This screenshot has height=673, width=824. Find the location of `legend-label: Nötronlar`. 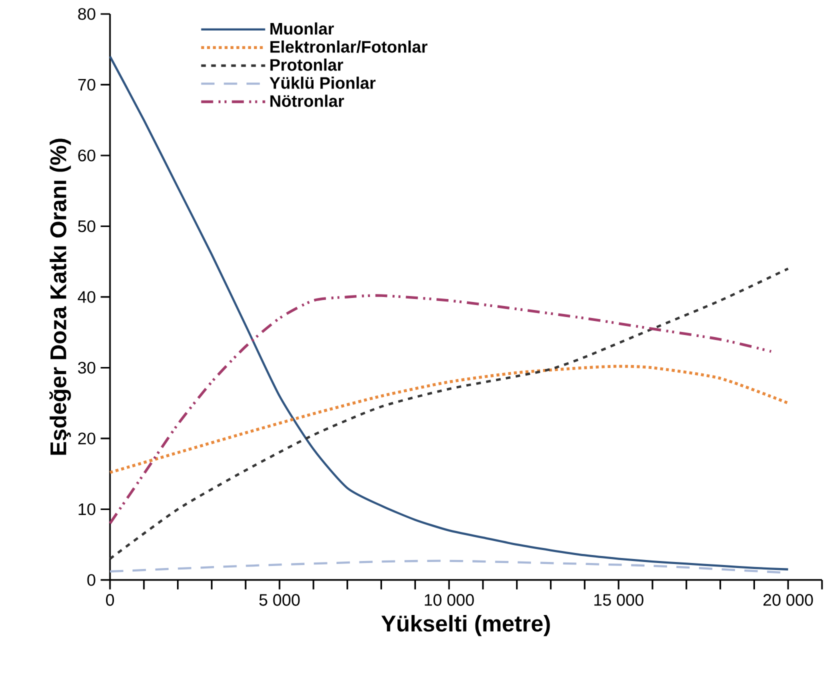

legend-label: Nötronlar is located at coordinates (307, 100).